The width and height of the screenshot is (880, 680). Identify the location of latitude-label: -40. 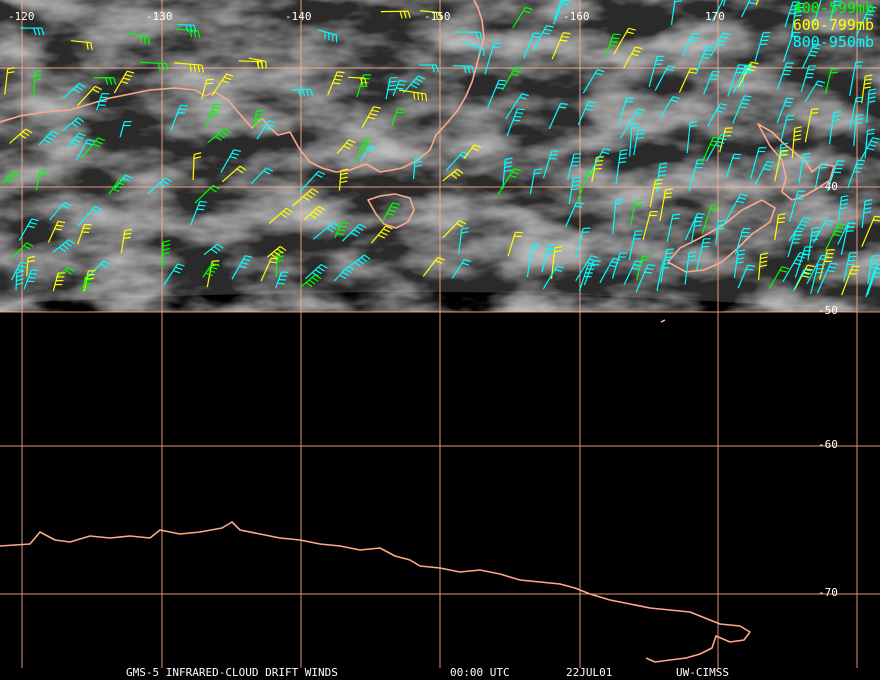
(828, 186).